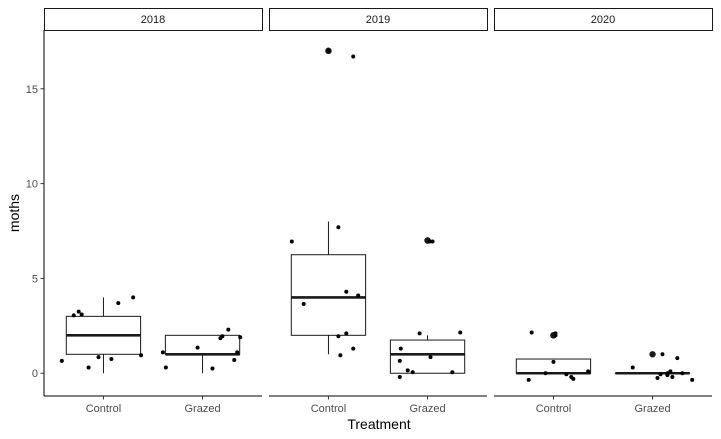 This screenshot has width=721, height=439. I want to click on strip-2020, so click(603, 19).